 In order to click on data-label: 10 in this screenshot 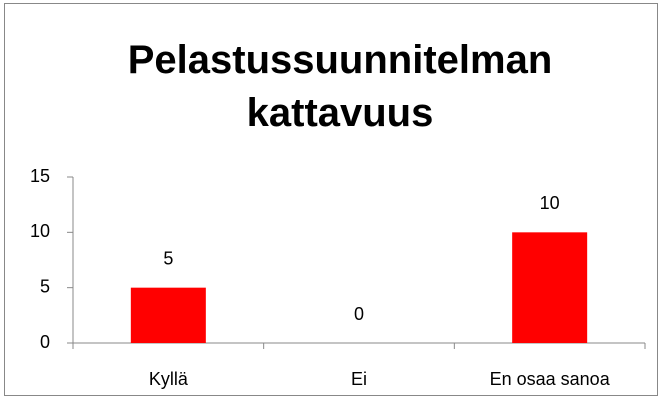, I will do `click(550, 203)`.